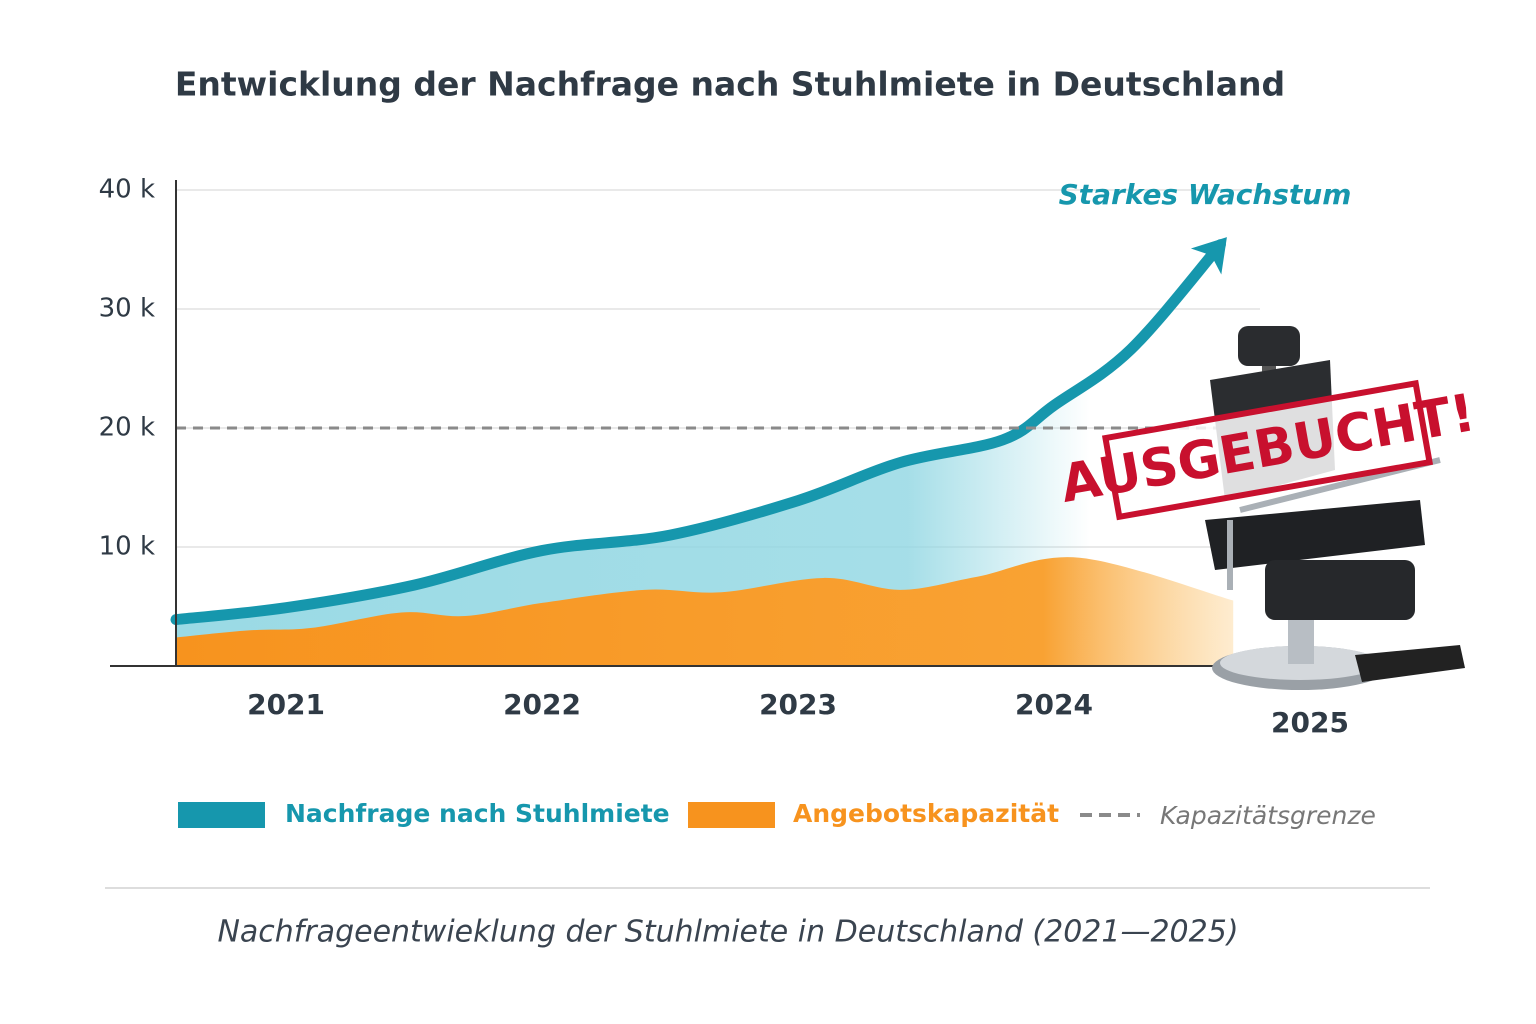  What do you see at coordinates (1205, 194) in the screenshot?
I see `annotation: Starkes Wachstum` at bounding box center [1205, 194].